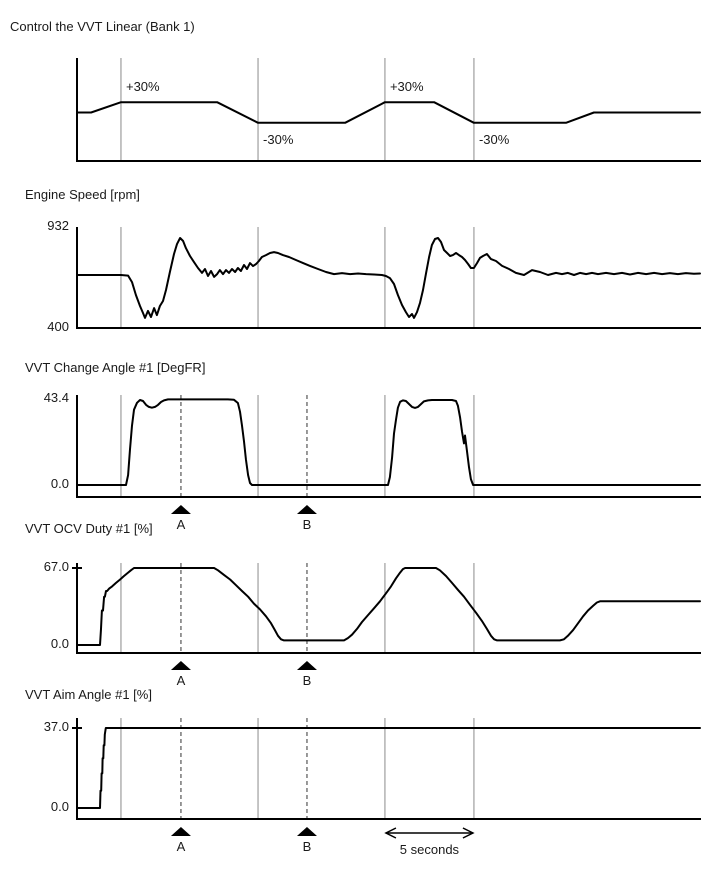 The width and height of the screenshot is (713, 882). What do you see at coordinates (59, 643) in the screenshot?
I see `y-axis-label-ocv-duty-min: 0.0` at bounding box center [59, 643].